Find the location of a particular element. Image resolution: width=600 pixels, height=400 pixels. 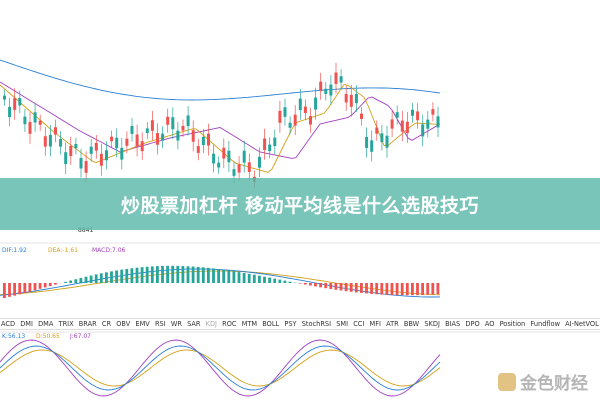

indicator-tab: Fundflow is located at coordinates (545, 324).